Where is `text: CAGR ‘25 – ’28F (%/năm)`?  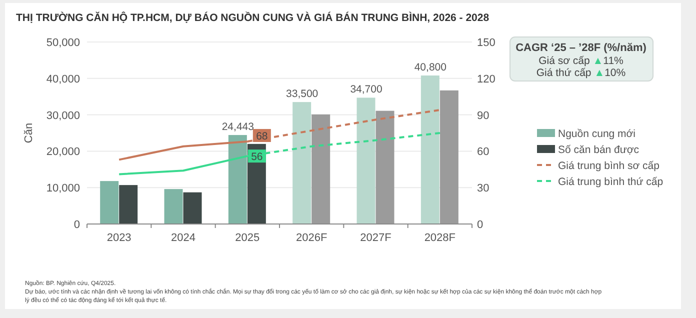 text: CAGR ‘25 – ’28F (%/năm) is located at coordinates (581, 48).